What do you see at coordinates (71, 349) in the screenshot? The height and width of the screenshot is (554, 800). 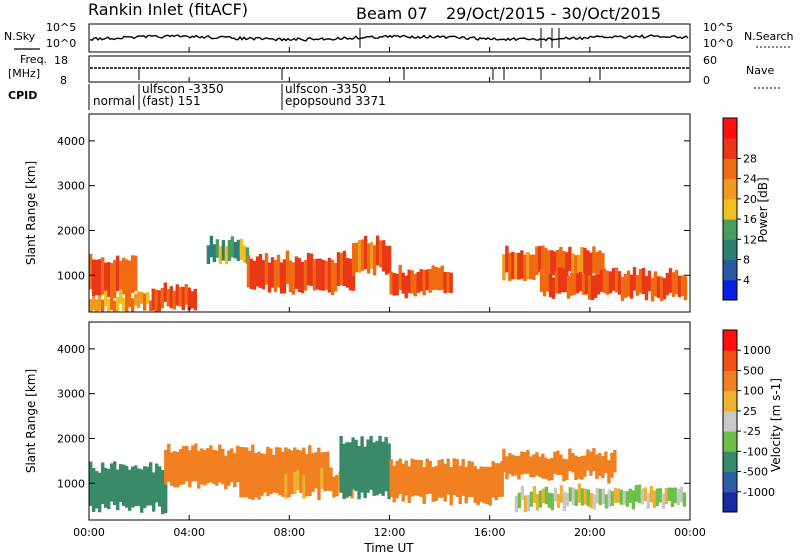 I see `y-tick-label: 4000` at bounding box center [71, 349].